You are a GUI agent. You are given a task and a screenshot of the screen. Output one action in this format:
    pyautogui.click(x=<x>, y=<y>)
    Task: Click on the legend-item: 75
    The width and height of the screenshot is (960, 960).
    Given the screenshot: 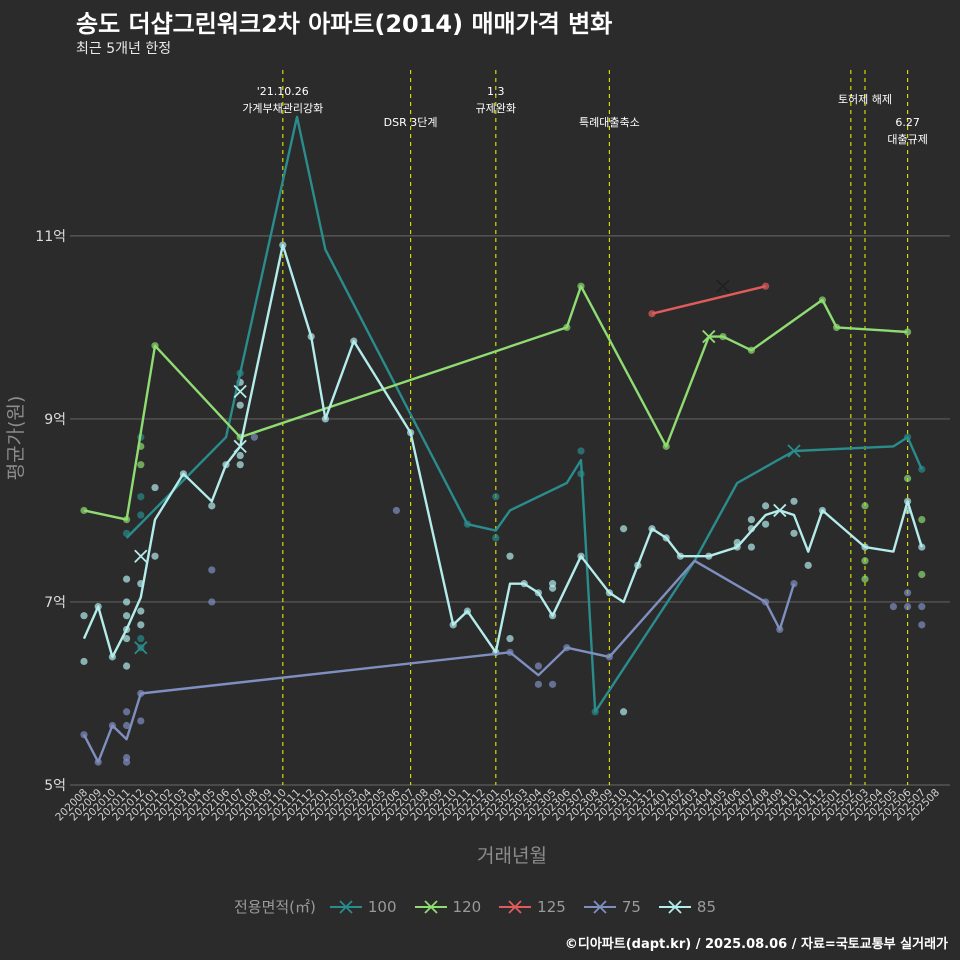 What is the action you would take?
    pyautogui.click(x=616, y=907)
    